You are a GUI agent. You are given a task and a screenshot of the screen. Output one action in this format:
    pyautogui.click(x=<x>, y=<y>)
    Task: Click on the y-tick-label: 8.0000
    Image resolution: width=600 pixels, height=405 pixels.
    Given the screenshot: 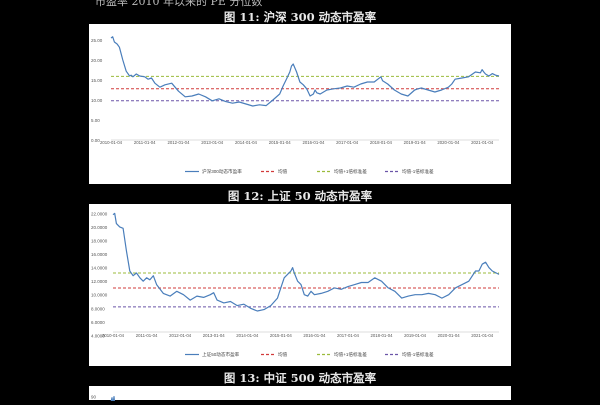 What is the action you would take?
    pyautogui.click(x=98, y=308)
    